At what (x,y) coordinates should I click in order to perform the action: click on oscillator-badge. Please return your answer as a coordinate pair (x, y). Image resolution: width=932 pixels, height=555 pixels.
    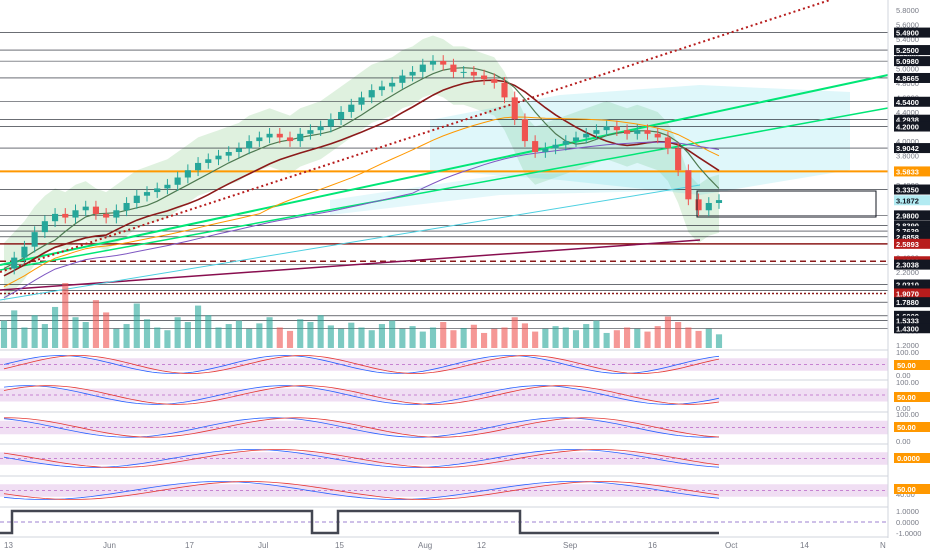
    Looking at the image, I should click on (912, 427).